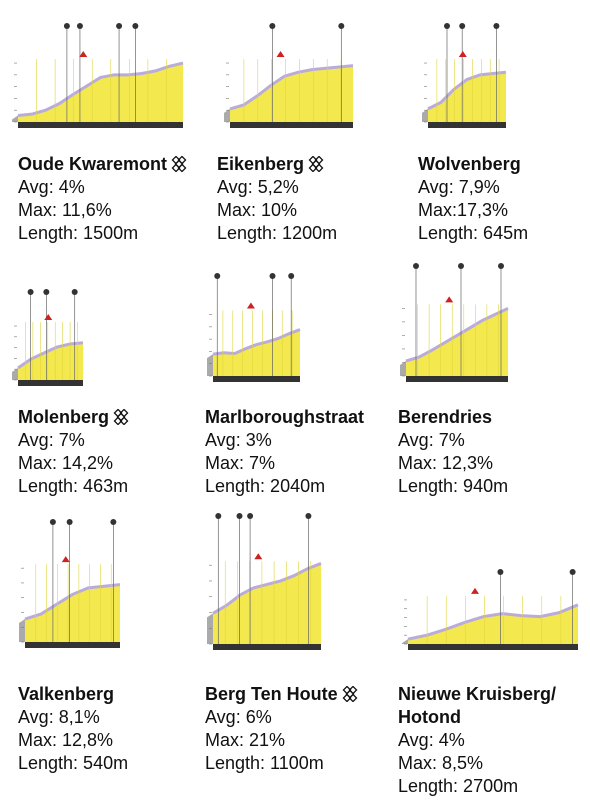 This screenshot has height=800, width=590. Describe the element at coordinates (445, 417) in the screenshot. I see `name-text: Berendries` at that location.